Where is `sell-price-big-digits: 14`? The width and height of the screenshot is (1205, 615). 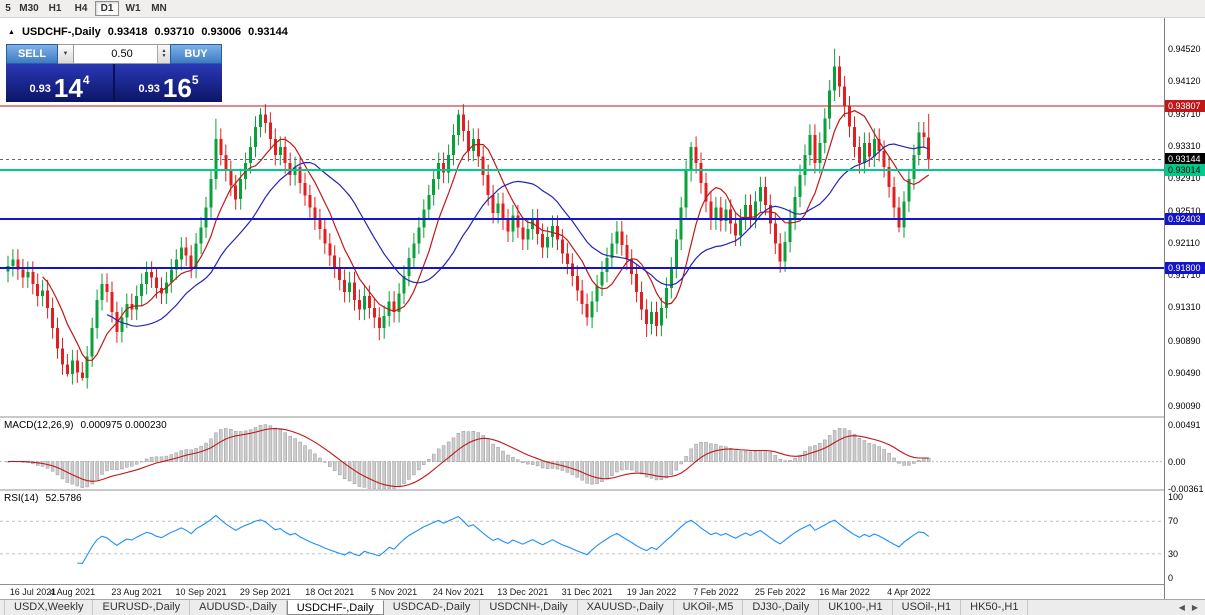 sell-price-big-digits: 14 is located at coordinates (68, 88).